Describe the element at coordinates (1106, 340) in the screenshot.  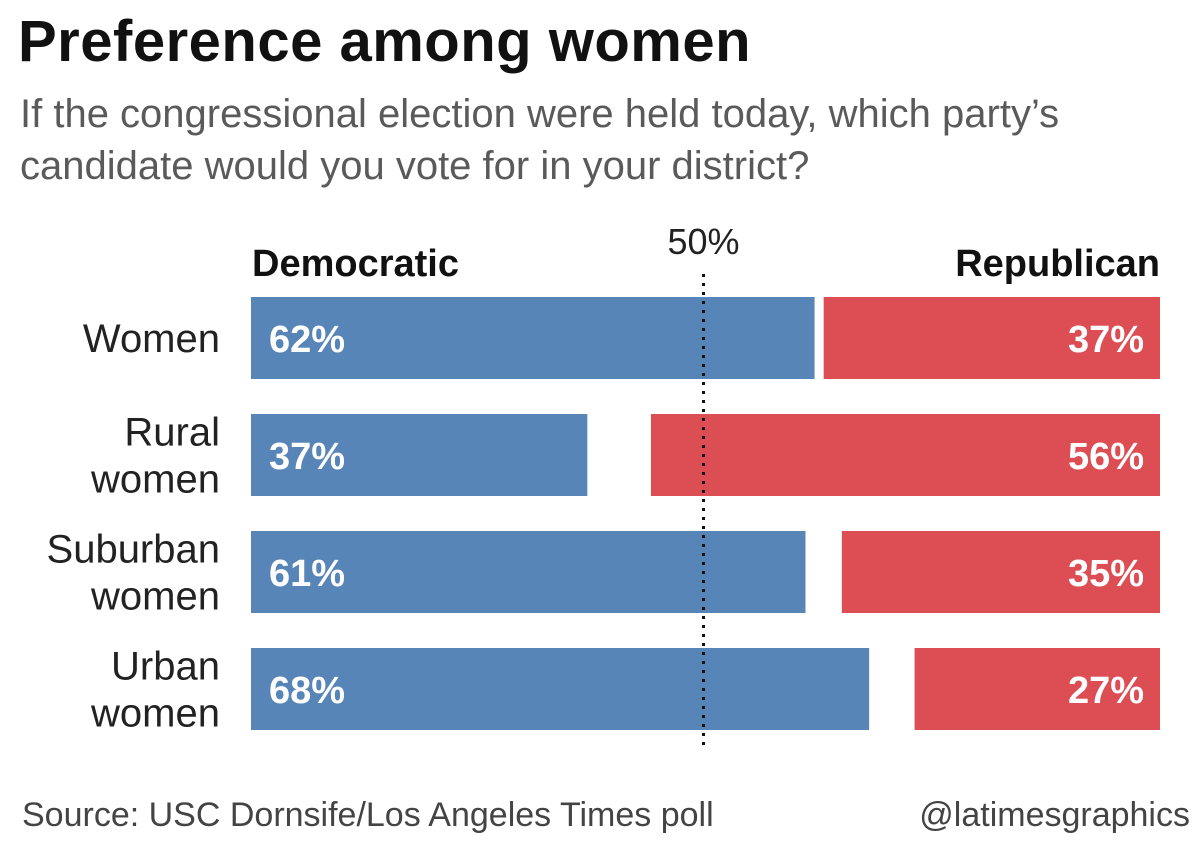
I see `data-label-republican: 37%` at that location.